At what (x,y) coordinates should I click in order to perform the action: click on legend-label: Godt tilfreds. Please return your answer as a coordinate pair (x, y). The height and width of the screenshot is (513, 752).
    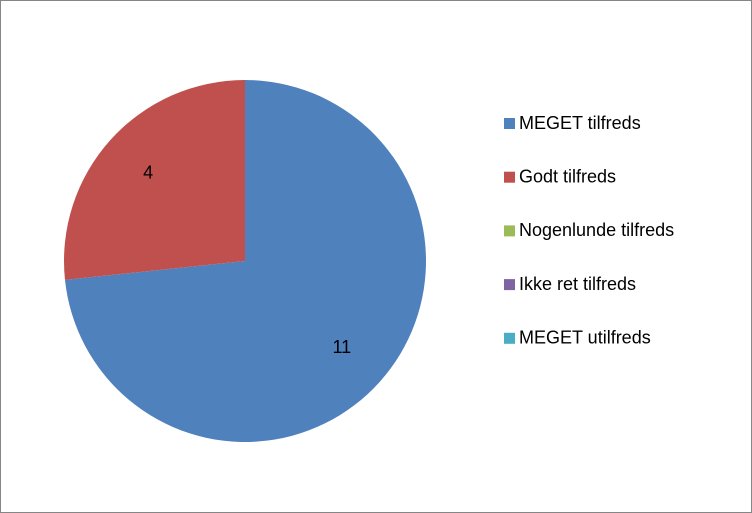
    Looking at the image, I should click on (567, 176).